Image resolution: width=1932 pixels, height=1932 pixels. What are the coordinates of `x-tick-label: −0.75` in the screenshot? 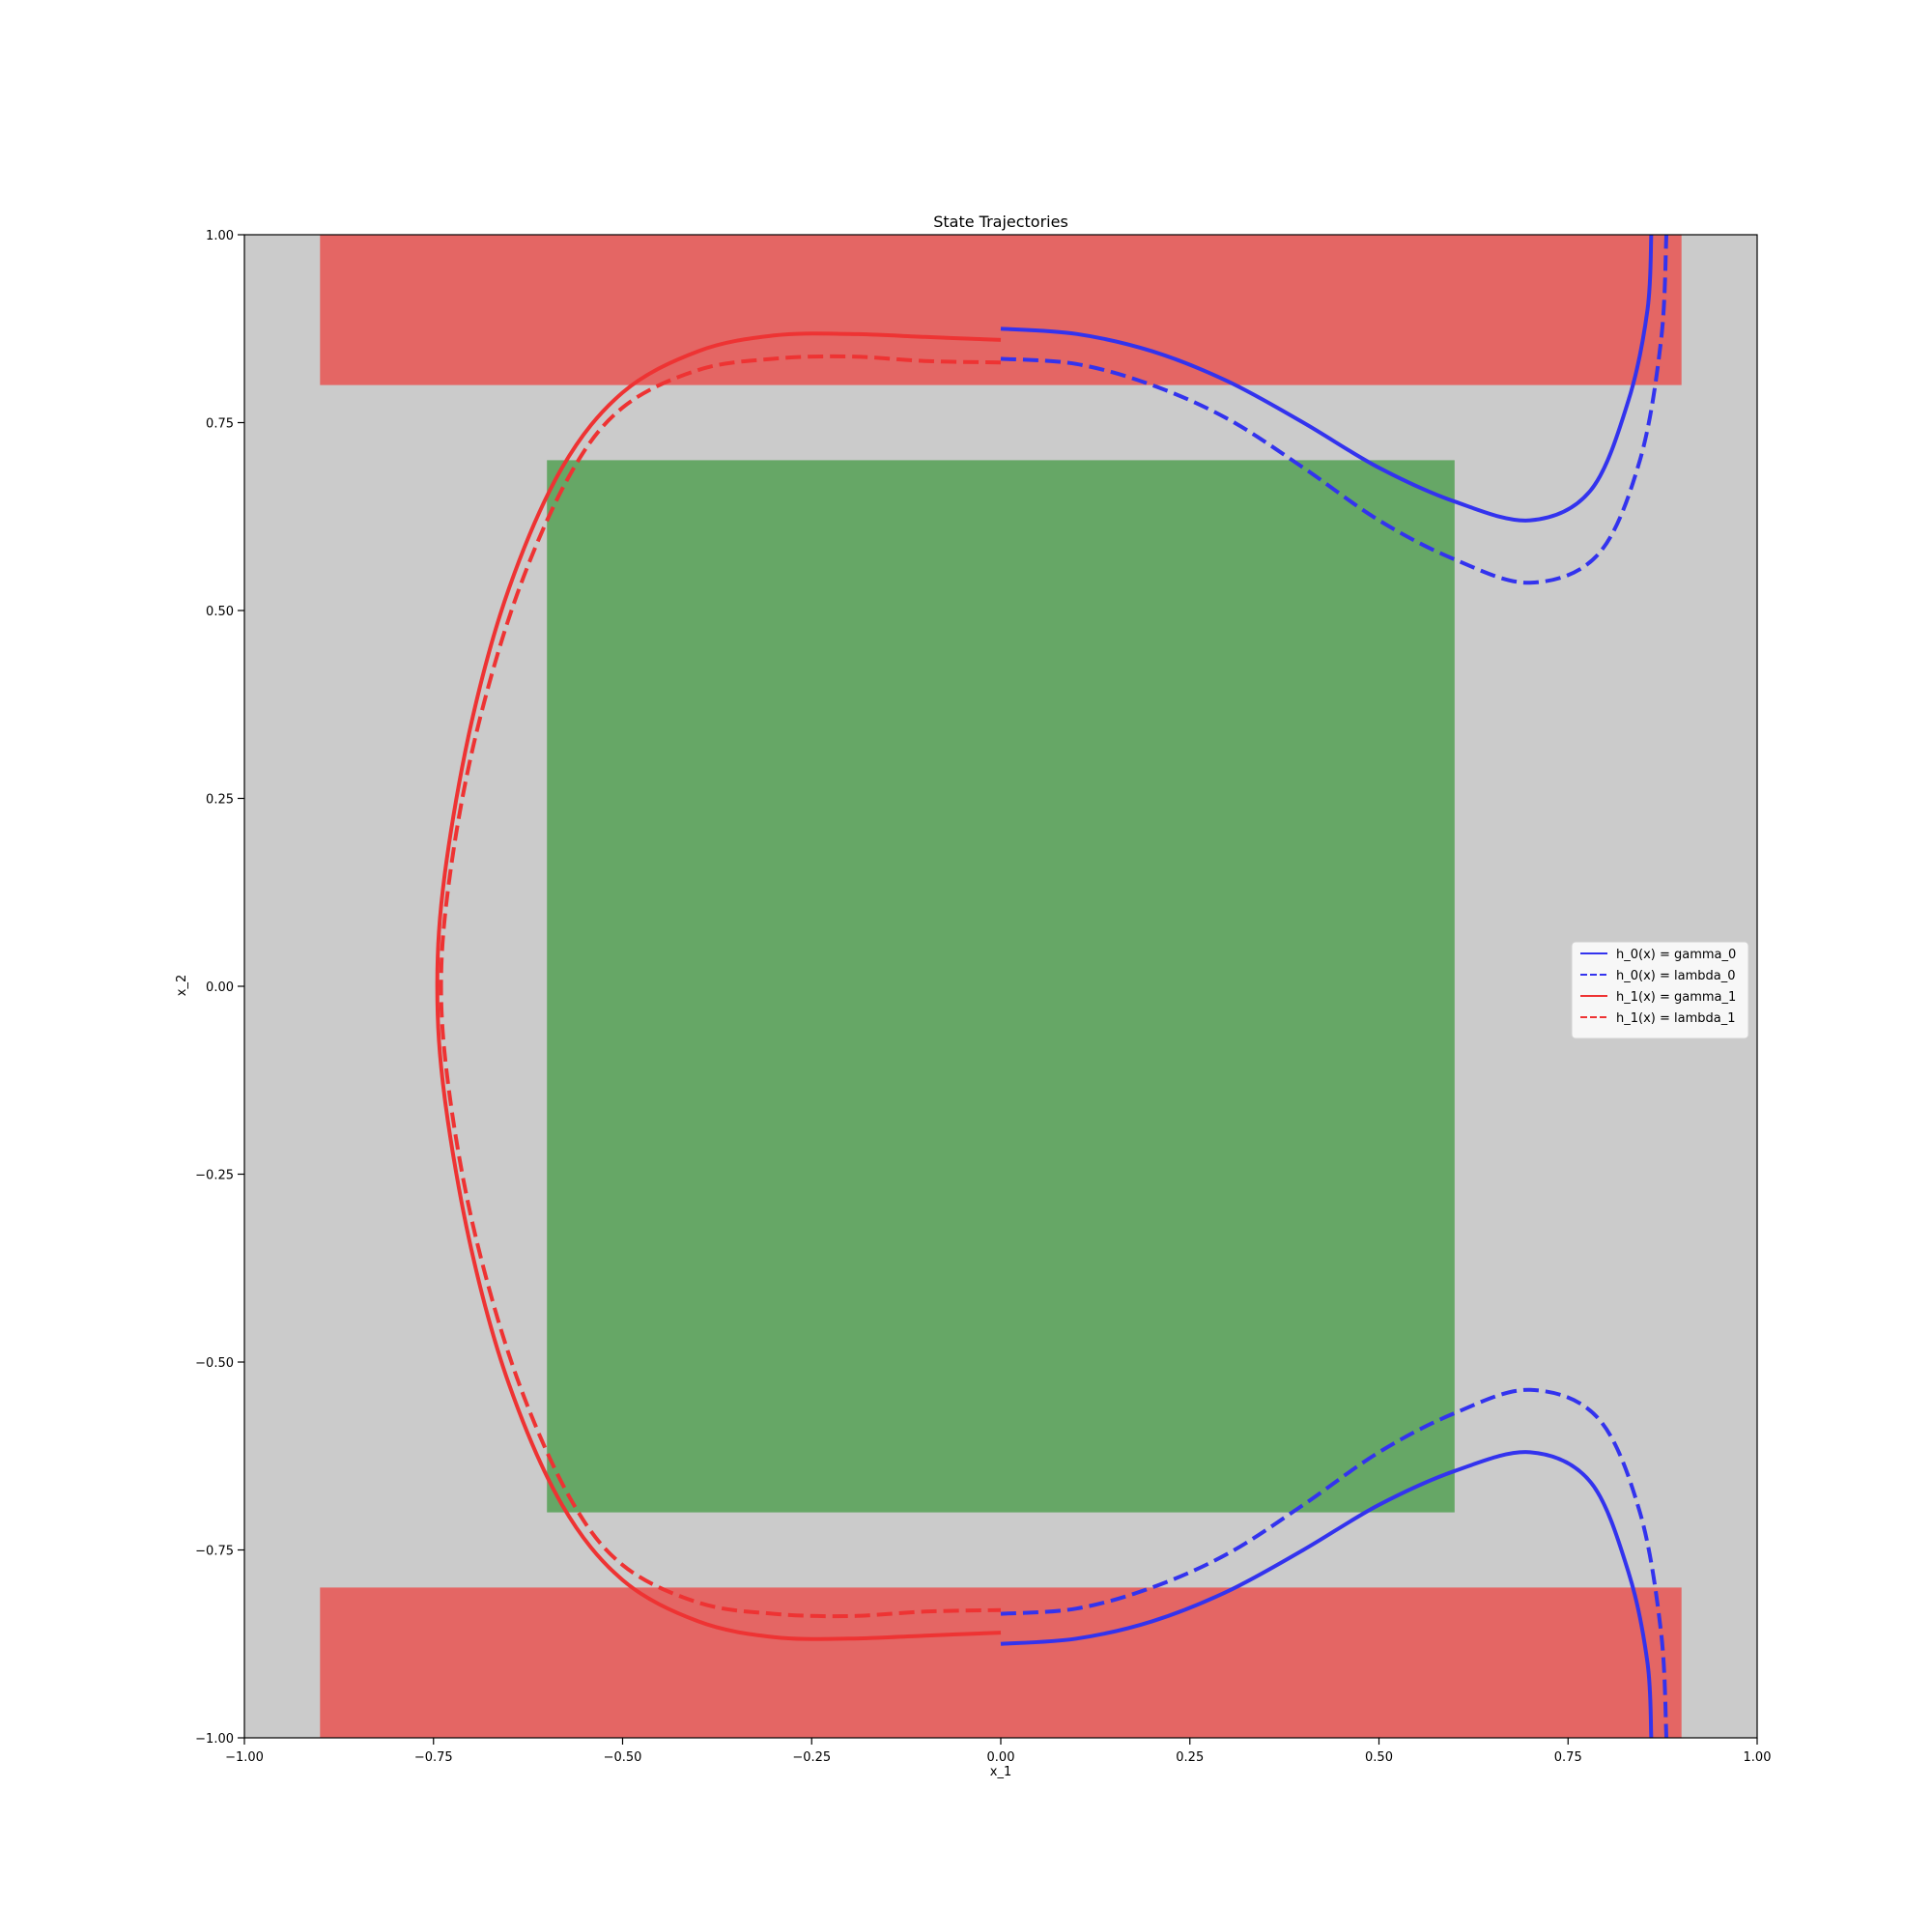 It's located at (433, 1757).